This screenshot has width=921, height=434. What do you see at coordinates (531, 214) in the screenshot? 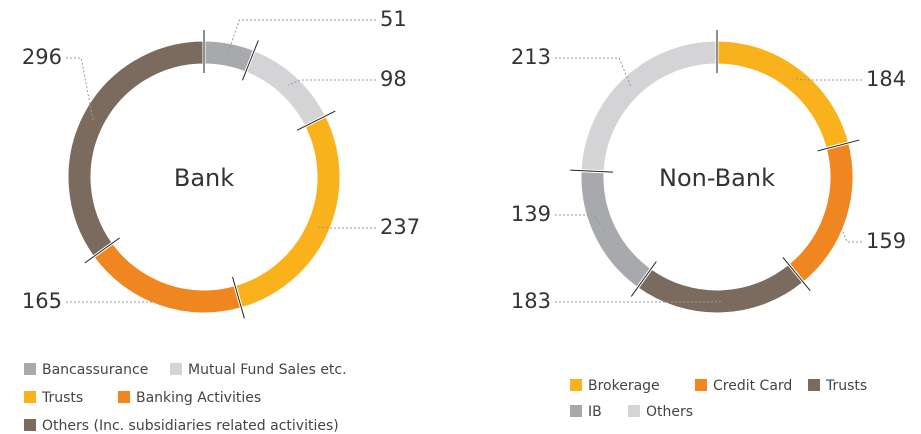
I see `data-label: 139` at bounding box center [531, 214].